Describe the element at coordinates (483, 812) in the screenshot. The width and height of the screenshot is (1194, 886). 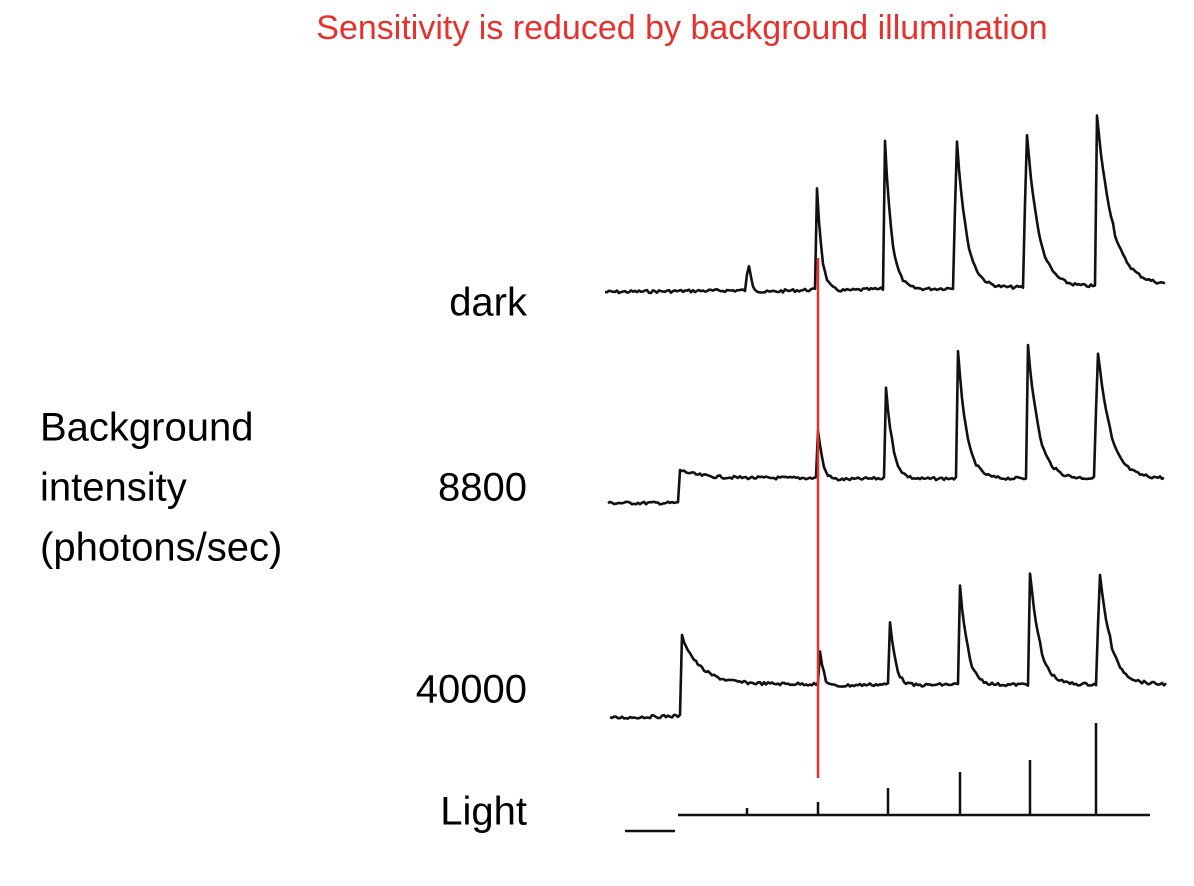
I see `stimulus-label: Light` at that location.